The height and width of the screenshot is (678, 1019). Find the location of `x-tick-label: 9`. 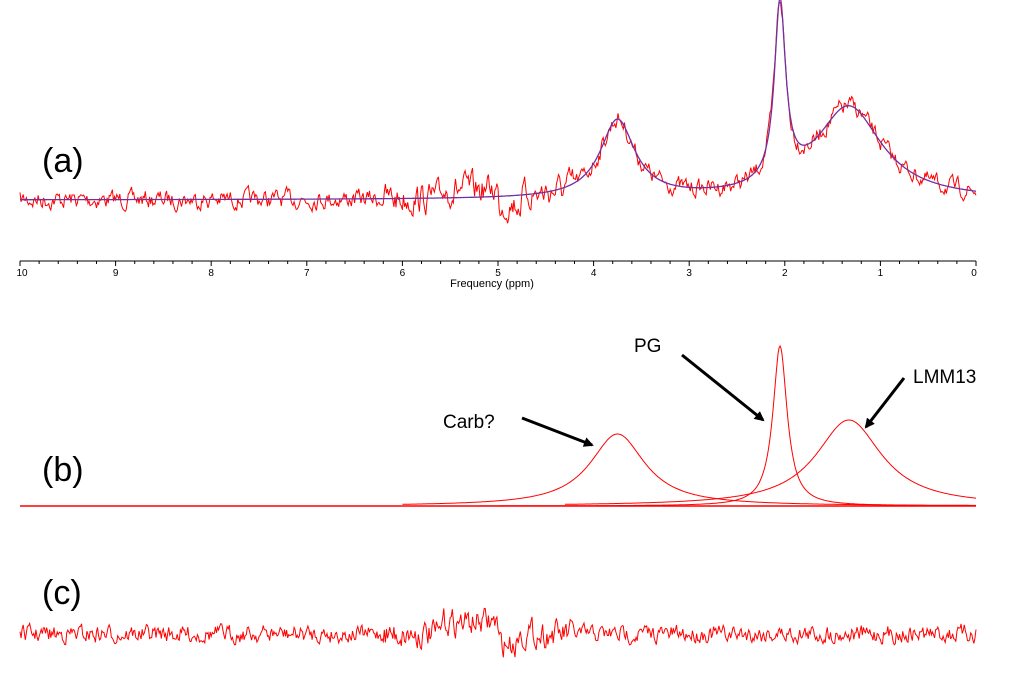

x-tick-label: 9 is located at coordinates (116, 273).